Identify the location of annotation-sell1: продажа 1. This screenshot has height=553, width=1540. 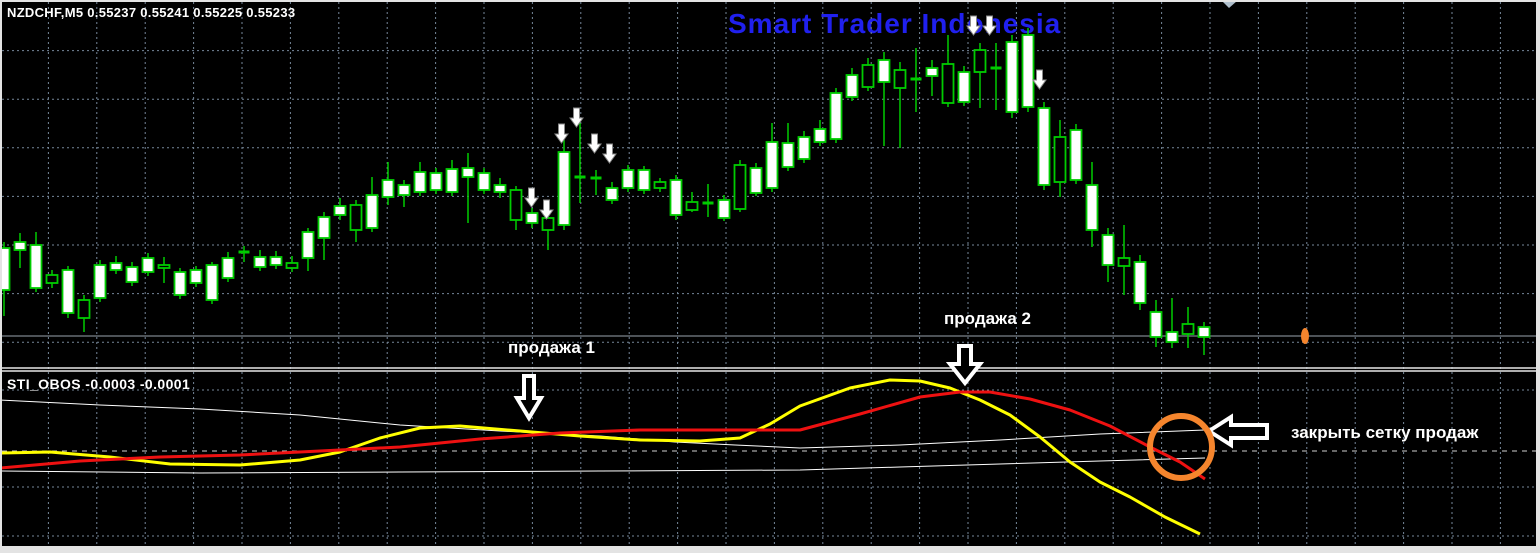
(551, 347).